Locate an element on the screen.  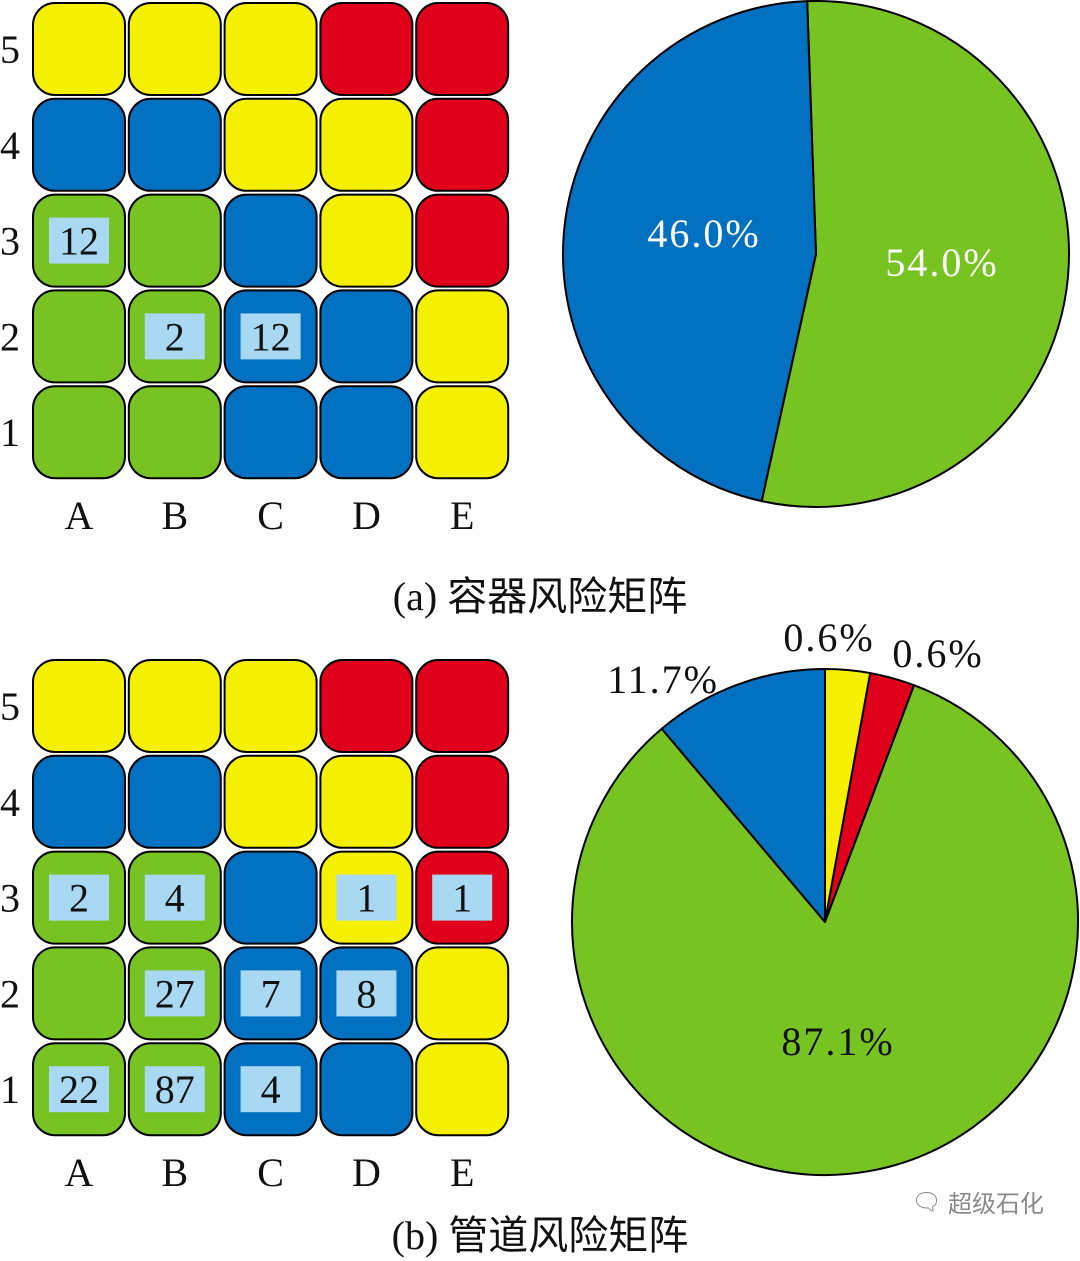
pie-data-label: 11.7% is located at coordinates (663, 679).